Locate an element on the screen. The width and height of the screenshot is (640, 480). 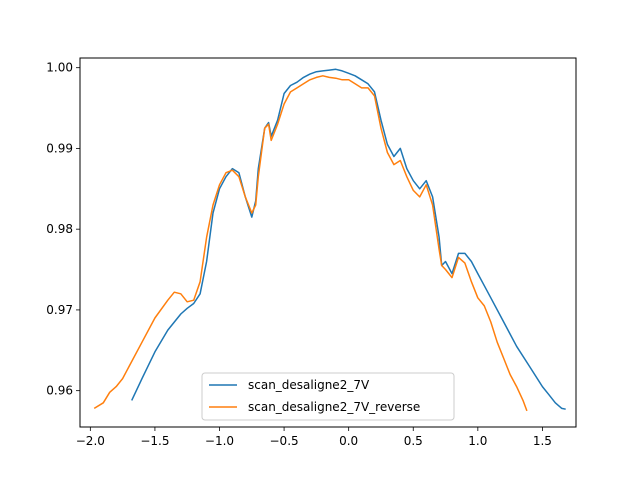
y-tick-label: 0.96 is located at coordinates (59, 391).